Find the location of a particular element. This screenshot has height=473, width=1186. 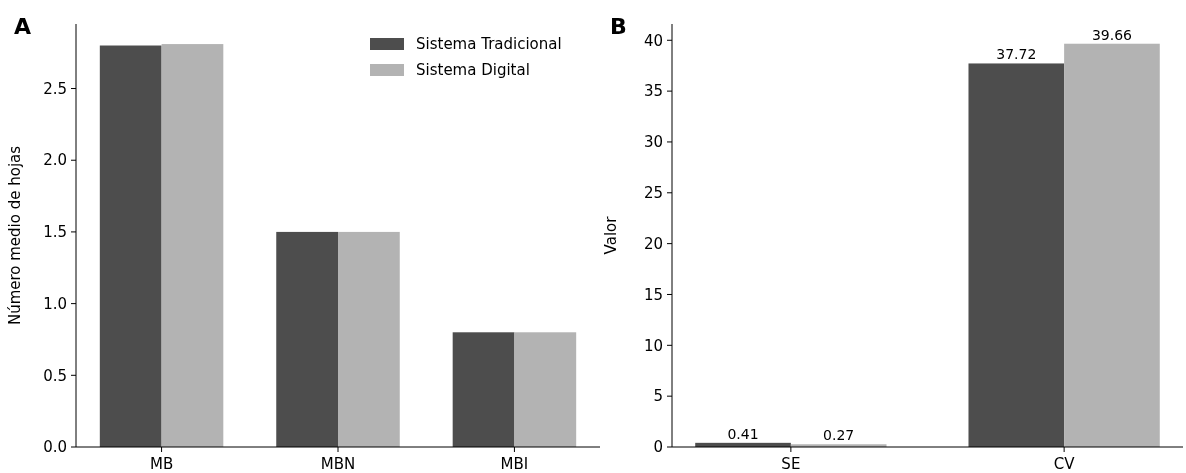

legend-label: Sistema Digital is located at coordinates (473, 70).